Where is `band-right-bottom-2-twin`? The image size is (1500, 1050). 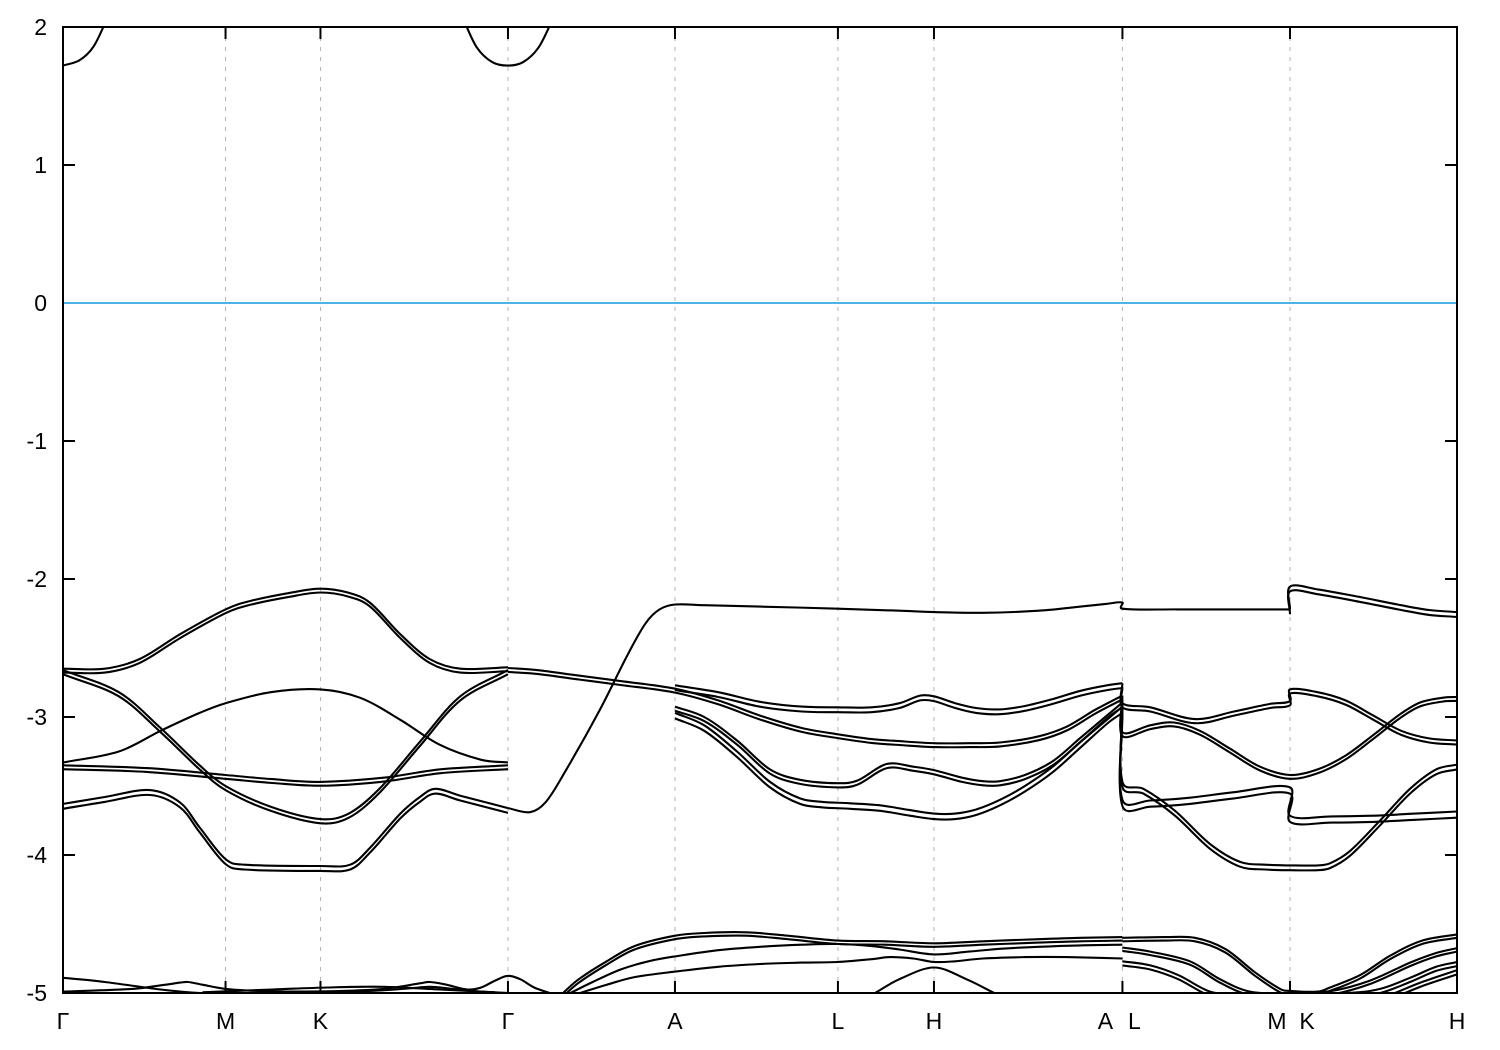 band-right-bottom-2-twin is located at coordinates (1289, 971).